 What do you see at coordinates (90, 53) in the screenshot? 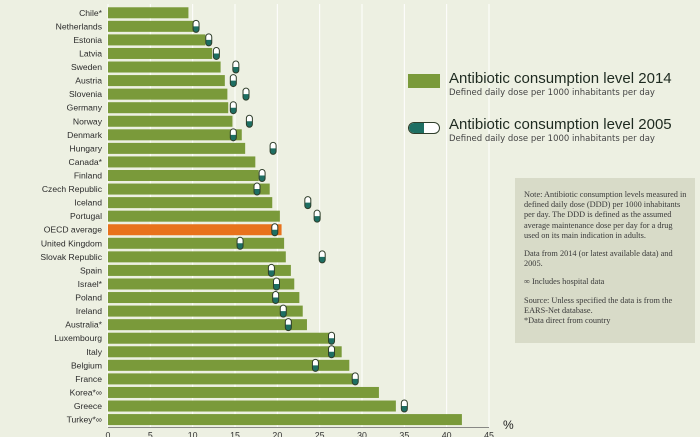
I see `category-label: Latvia` at bounding box center [90, 53].